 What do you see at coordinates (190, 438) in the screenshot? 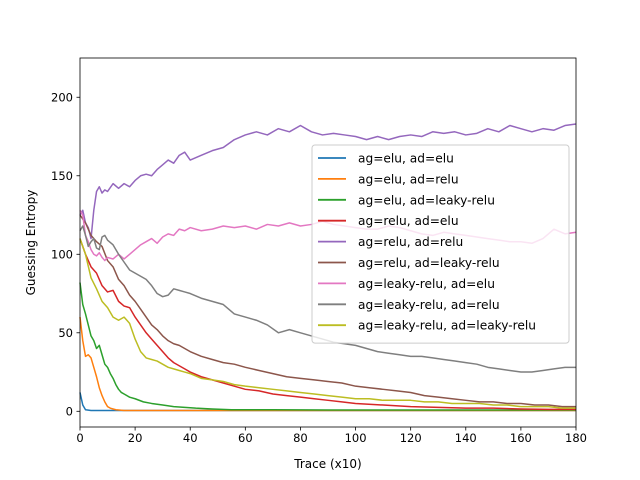
I see `x-tick-label: 40` at bounding box center [190, 438].